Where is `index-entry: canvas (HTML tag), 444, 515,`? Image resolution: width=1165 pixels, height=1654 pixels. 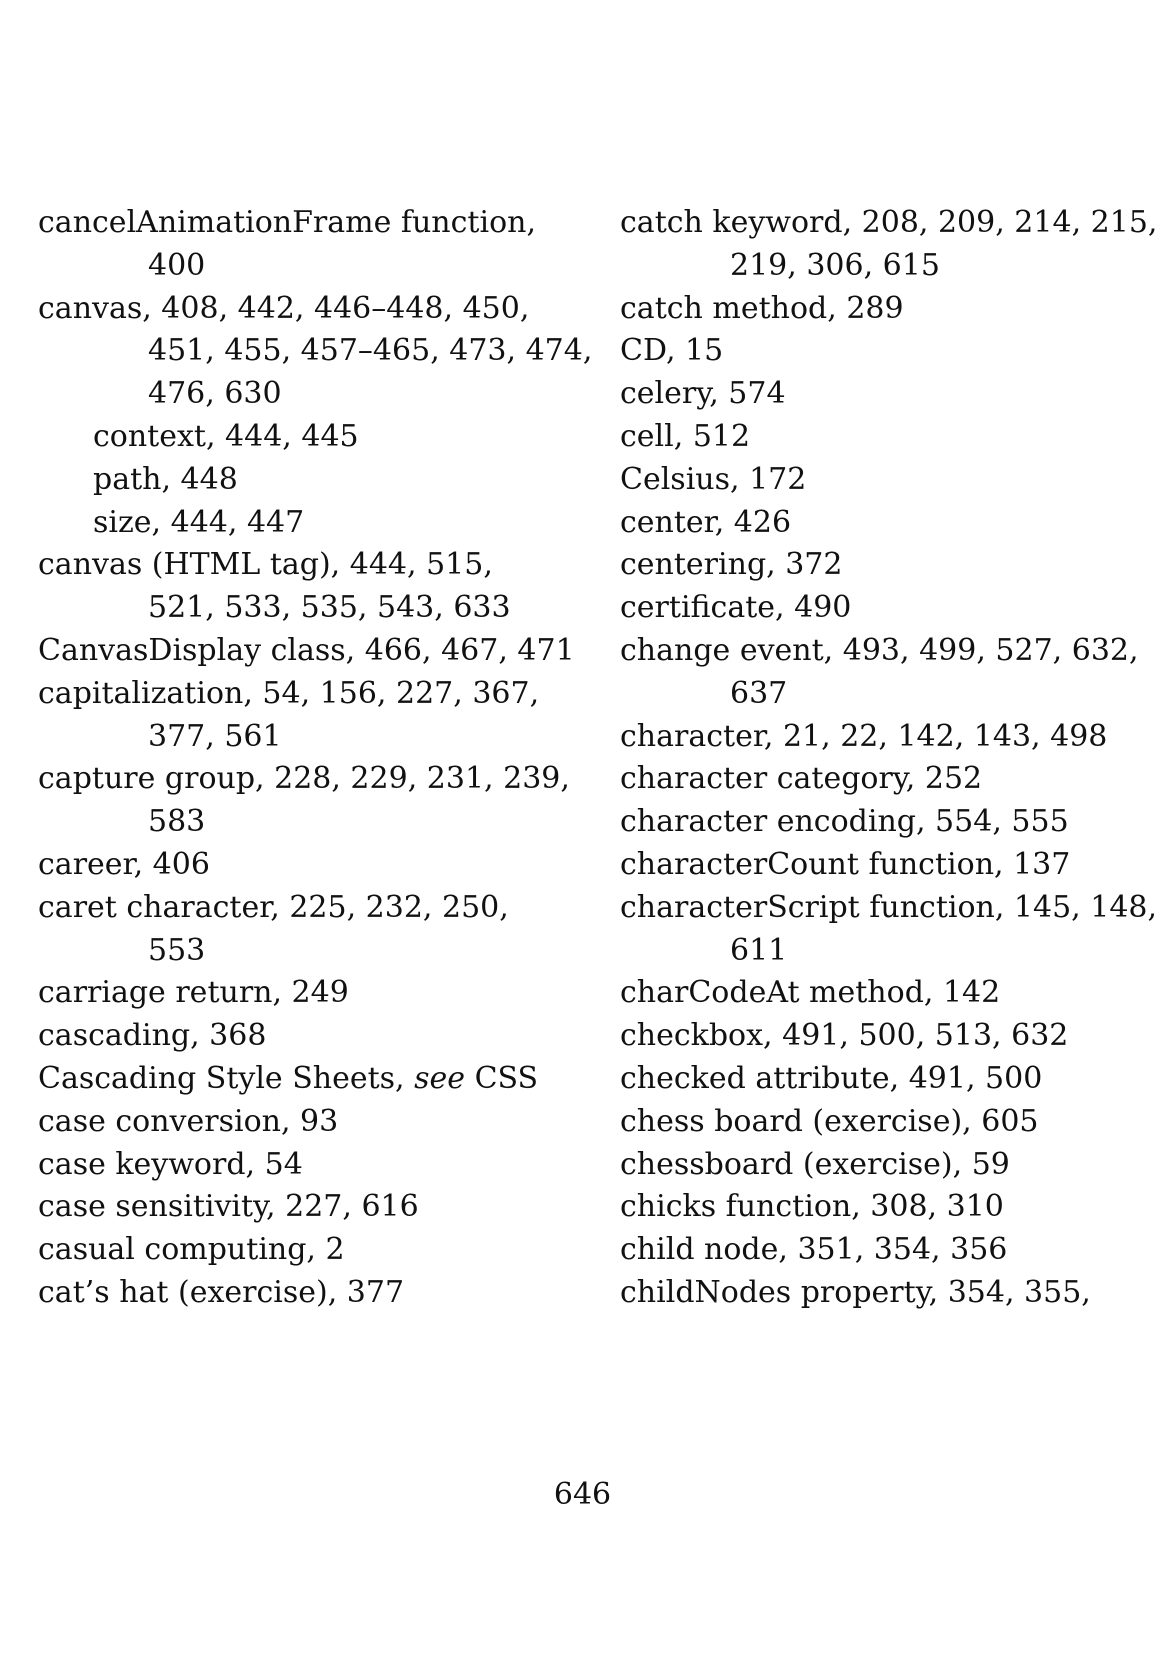
index-entry: canvas (HTML tag), 444, 515, is located at coordinates (293, 565).